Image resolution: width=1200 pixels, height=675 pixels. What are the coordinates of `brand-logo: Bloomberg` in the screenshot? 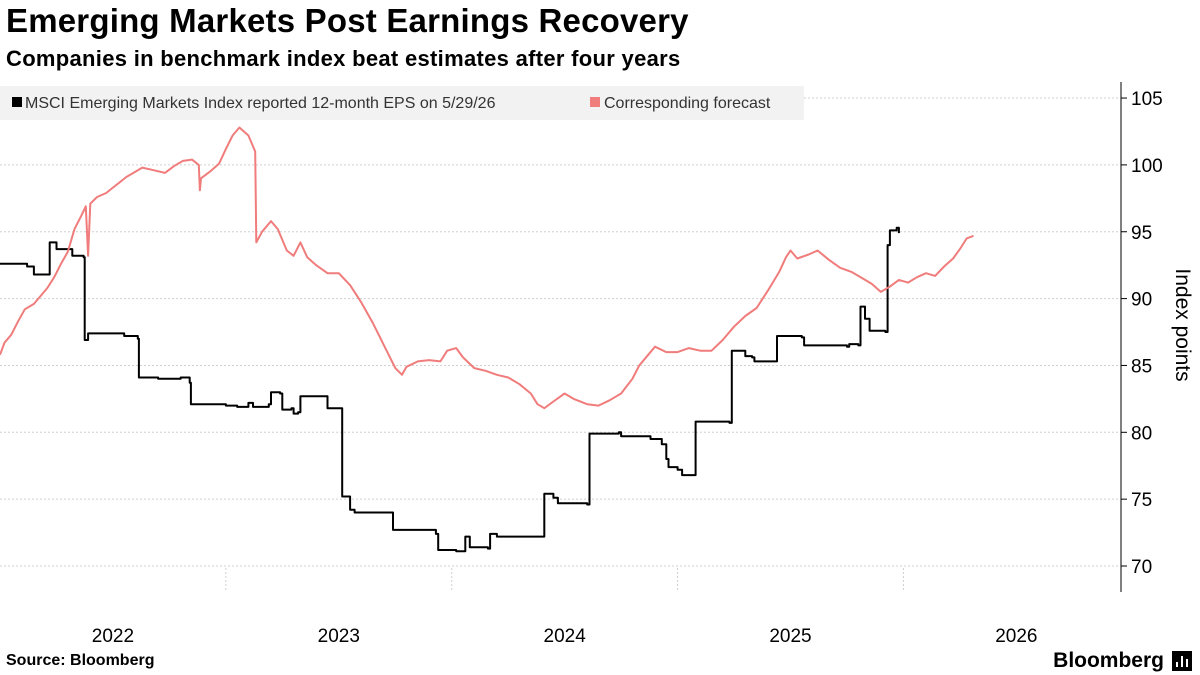 It's located at (1108, 660).